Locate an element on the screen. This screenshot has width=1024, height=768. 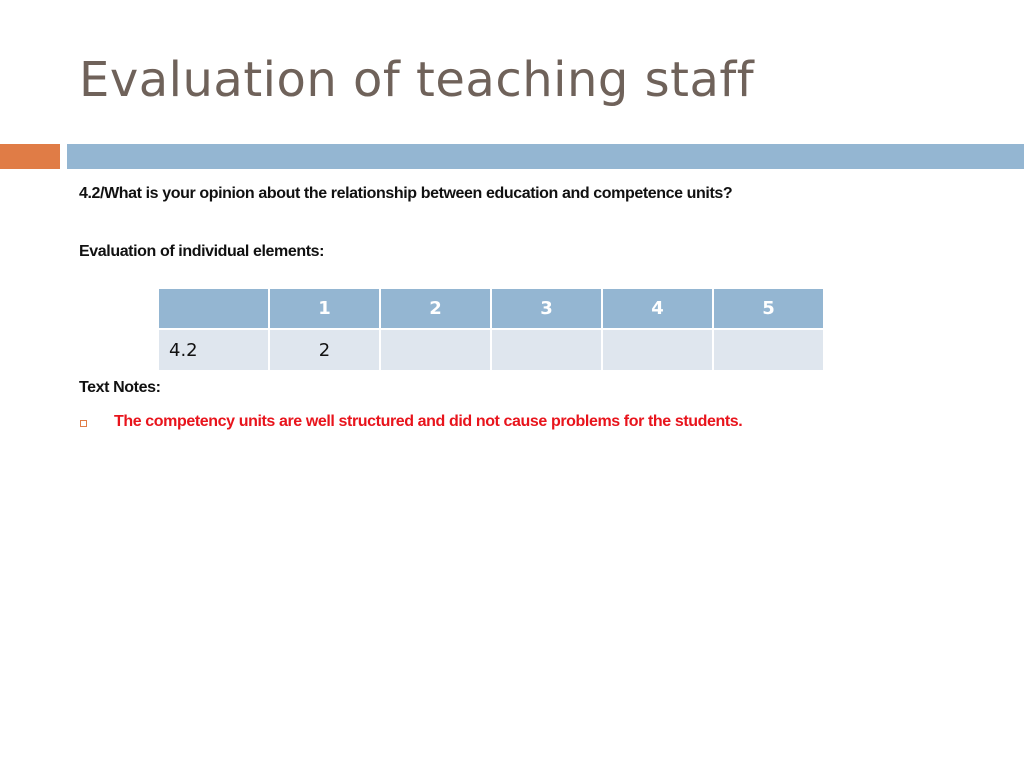
table-header-row: 1 2 3 4 5 is located at coordinates (491, 308).